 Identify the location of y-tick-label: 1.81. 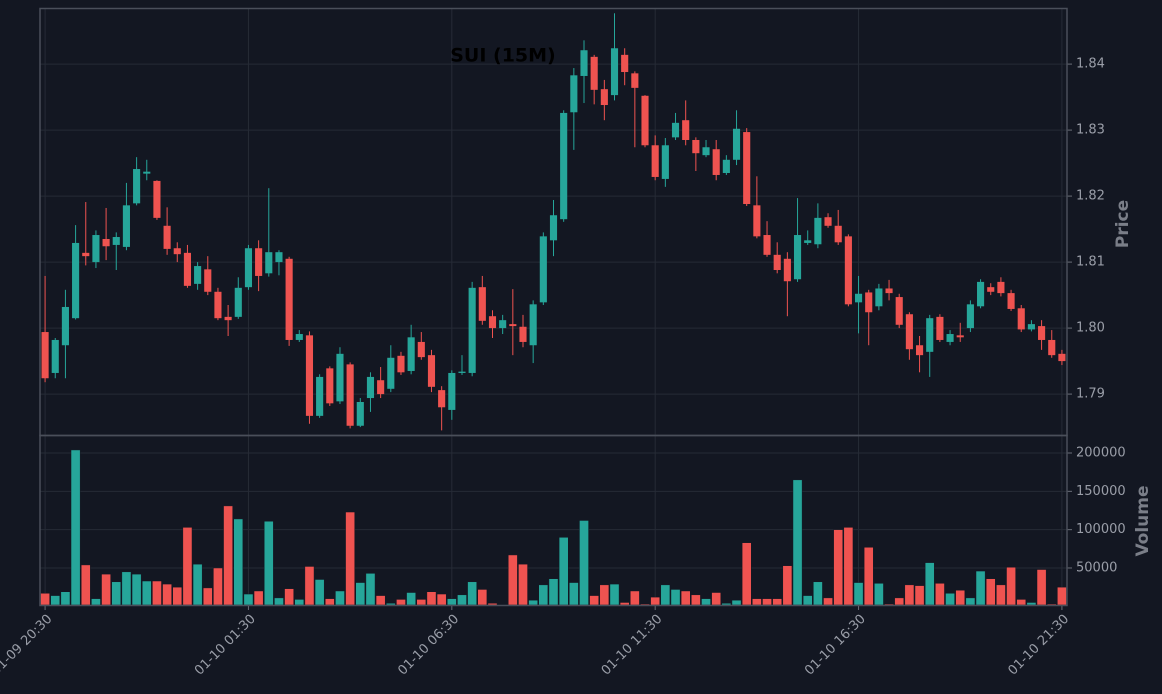
(1090, 262).